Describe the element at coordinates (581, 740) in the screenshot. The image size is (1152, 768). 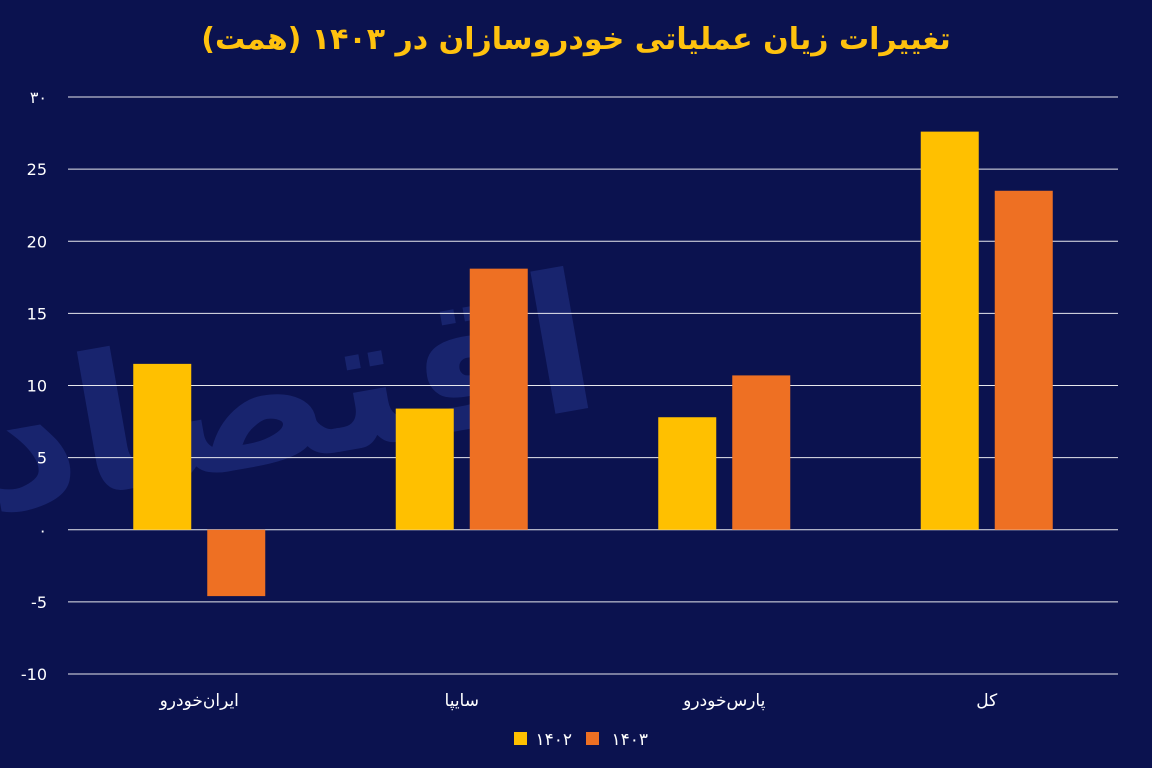
I see `legend: ۱۴۰۲ ۱۴۰۳` at that location.